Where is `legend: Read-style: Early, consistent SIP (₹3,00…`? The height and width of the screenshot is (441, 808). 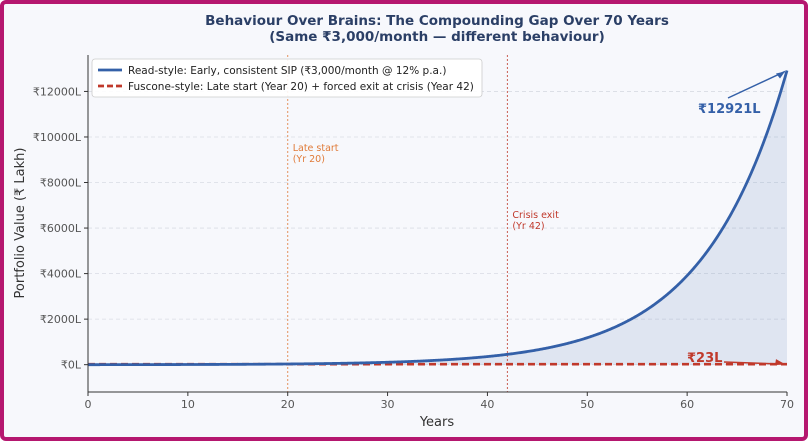
legend: Read-style: Early, consistent SIP (₹3,00… is located at coordinates (287, 78).